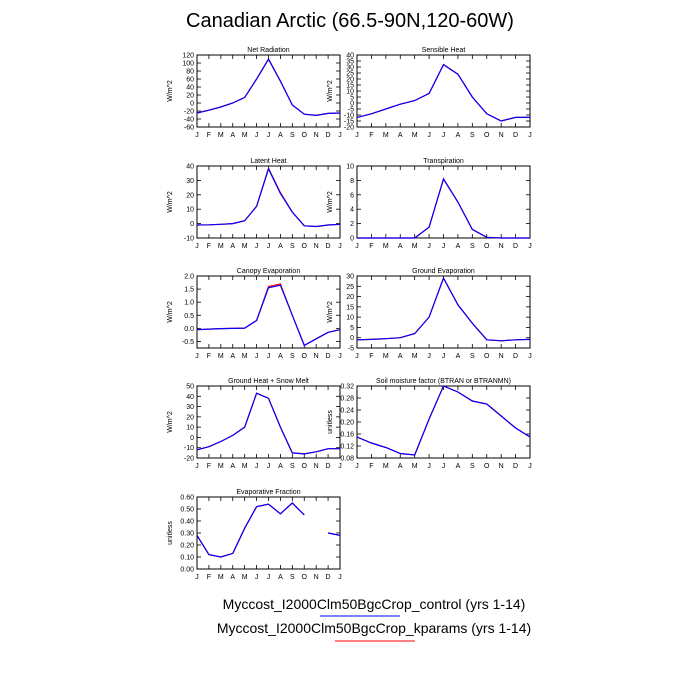  Describe the element at coordinates (350, 307) in the screenshot. I see `y-tick-label: 15` at that location.